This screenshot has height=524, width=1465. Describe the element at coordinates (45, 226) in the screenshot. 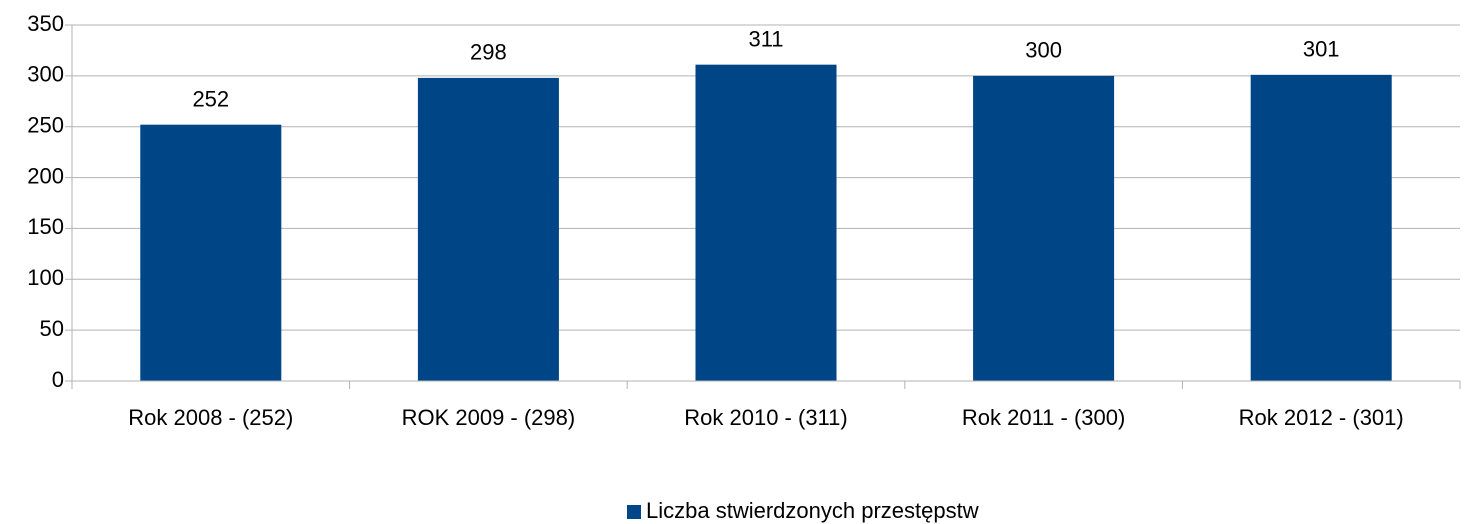

I see `y-tick-label: 150` at that location.